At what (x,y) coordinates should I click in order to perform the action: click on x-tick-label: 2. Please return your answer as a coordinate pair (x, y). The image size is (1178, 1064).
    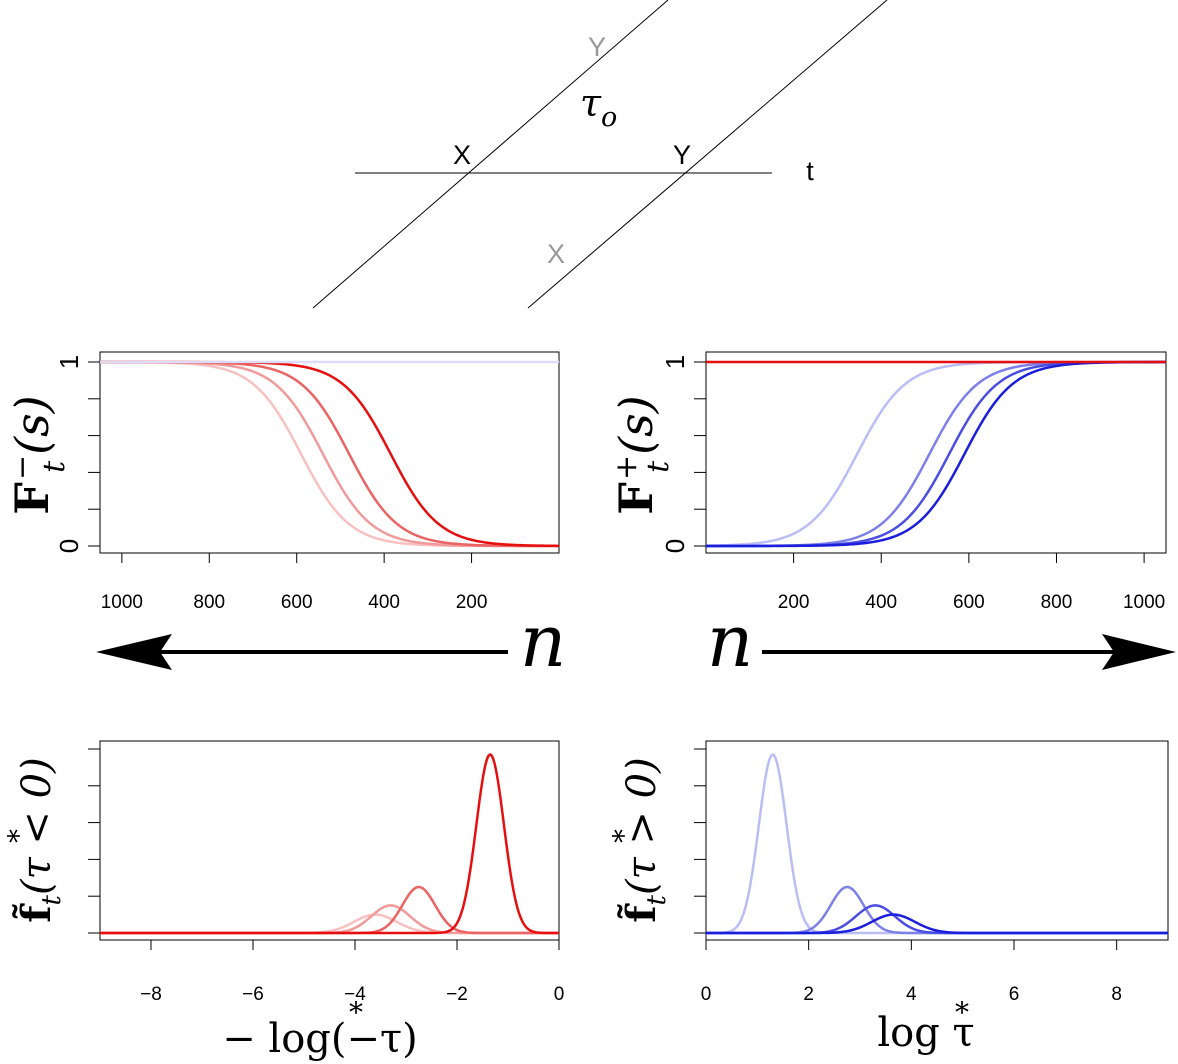
    Looking at the image, I should click on (808, 994).